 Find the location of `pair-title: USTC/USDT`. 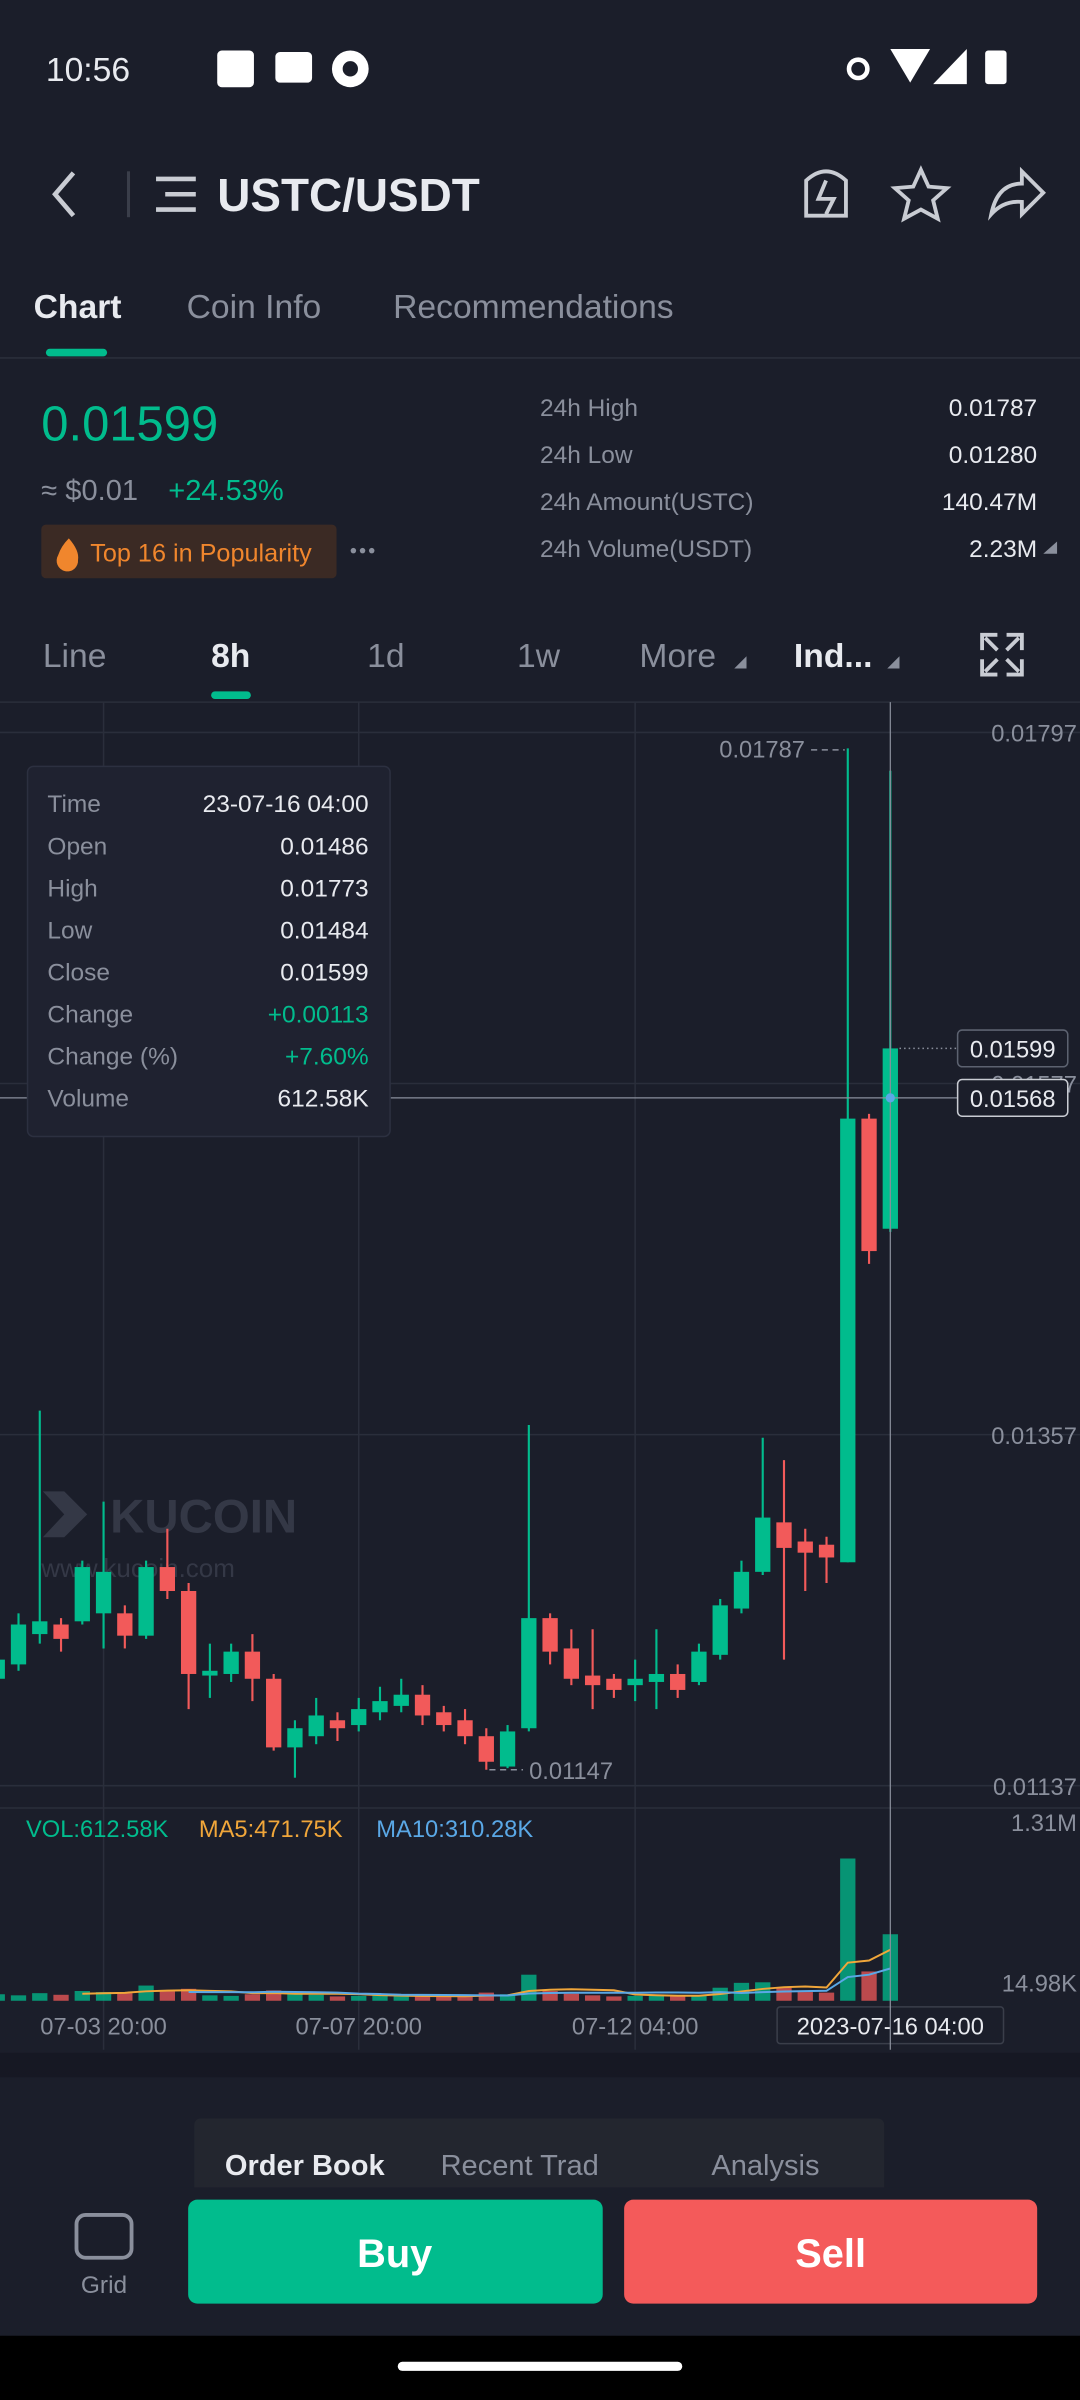

pair-title: USTC/USDT is located at coordinates (348, 195).